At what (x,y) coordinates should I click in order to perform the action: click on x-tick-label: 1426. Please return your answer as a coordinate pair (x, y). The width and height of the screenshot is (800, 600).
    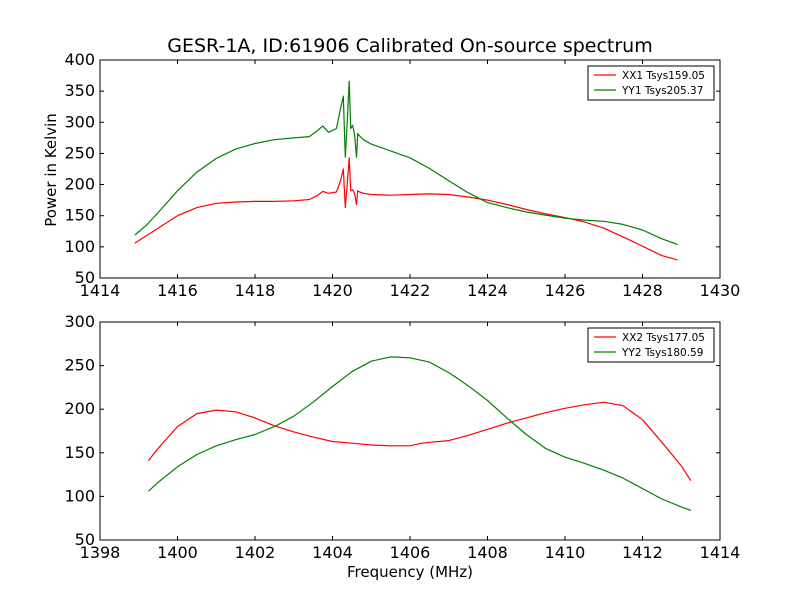
    Looking at the image, I should click on (565, 290).